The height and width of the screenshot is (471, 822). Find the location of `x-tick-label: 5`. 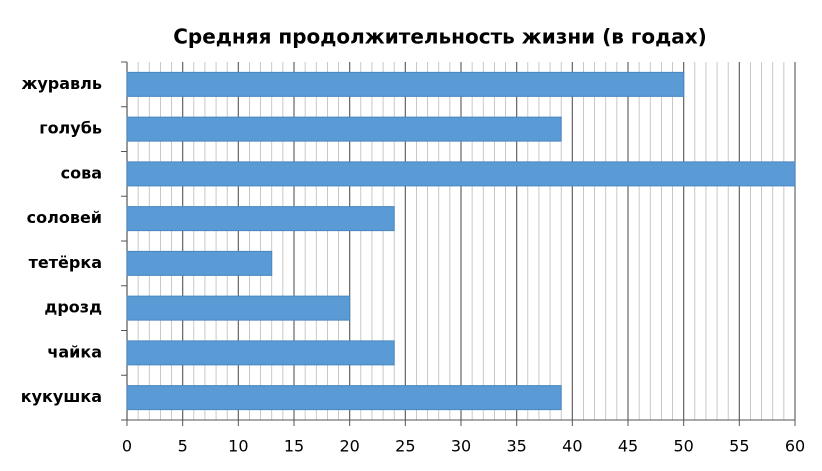

x-tick-label: 5 is located at coordinates (183, 446).